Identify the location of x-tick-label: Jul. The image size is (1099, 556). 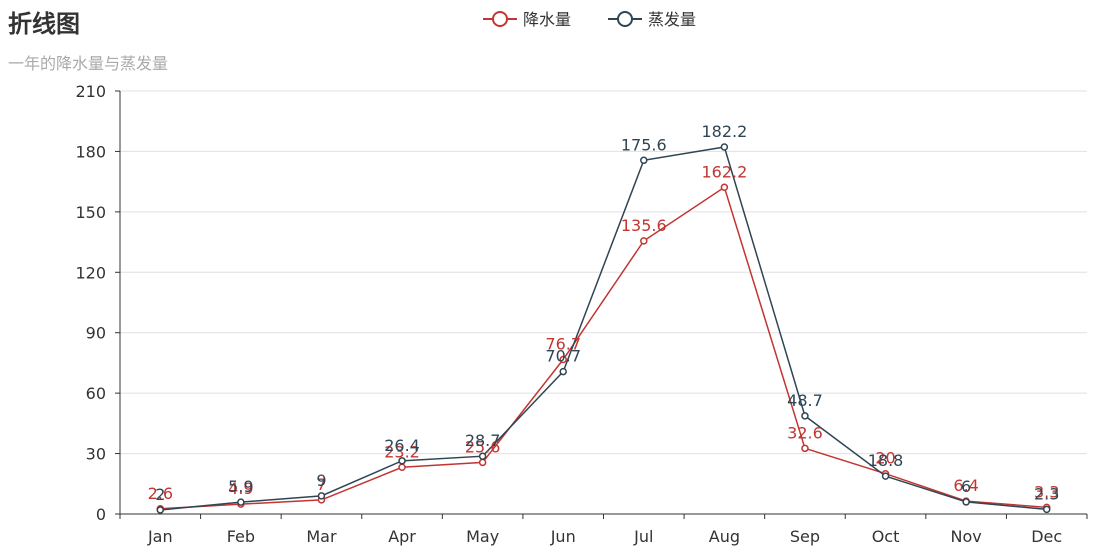
(643, 536).